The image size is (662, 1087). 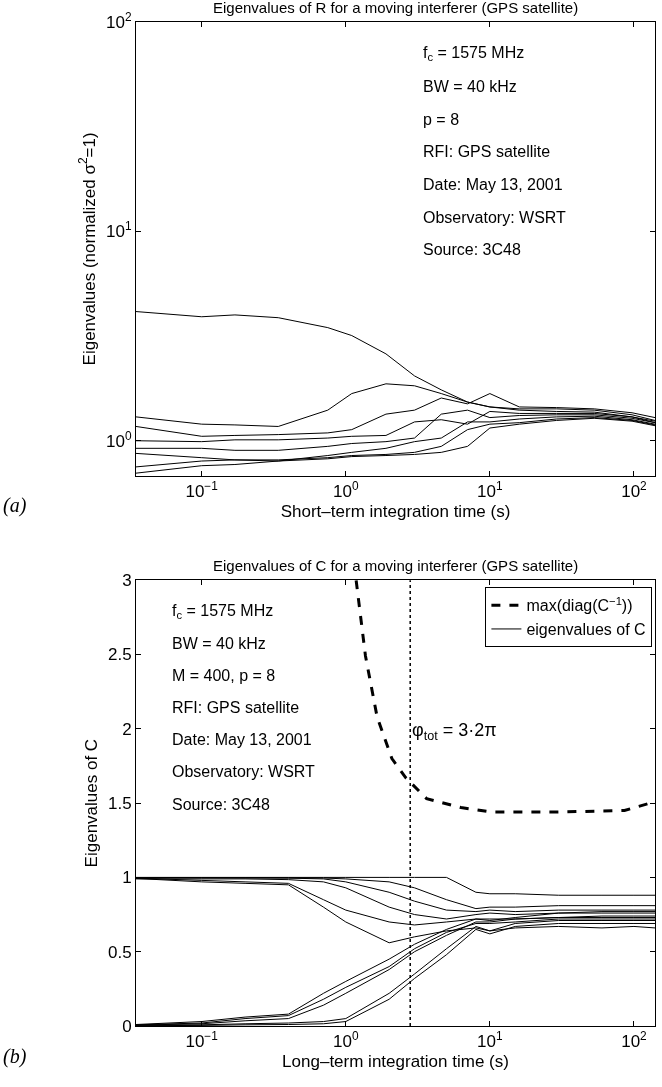 I want to click on annotation: M = 400, p = 8, so click(x=224, y=675).